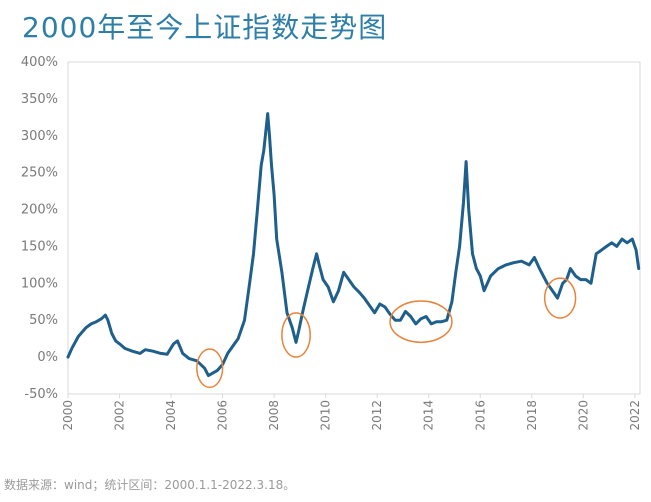  Describe the element at coordinates (205, 27) in the screenshot. I see `chart-title: 2000年至今上证指数走势图` at that location.